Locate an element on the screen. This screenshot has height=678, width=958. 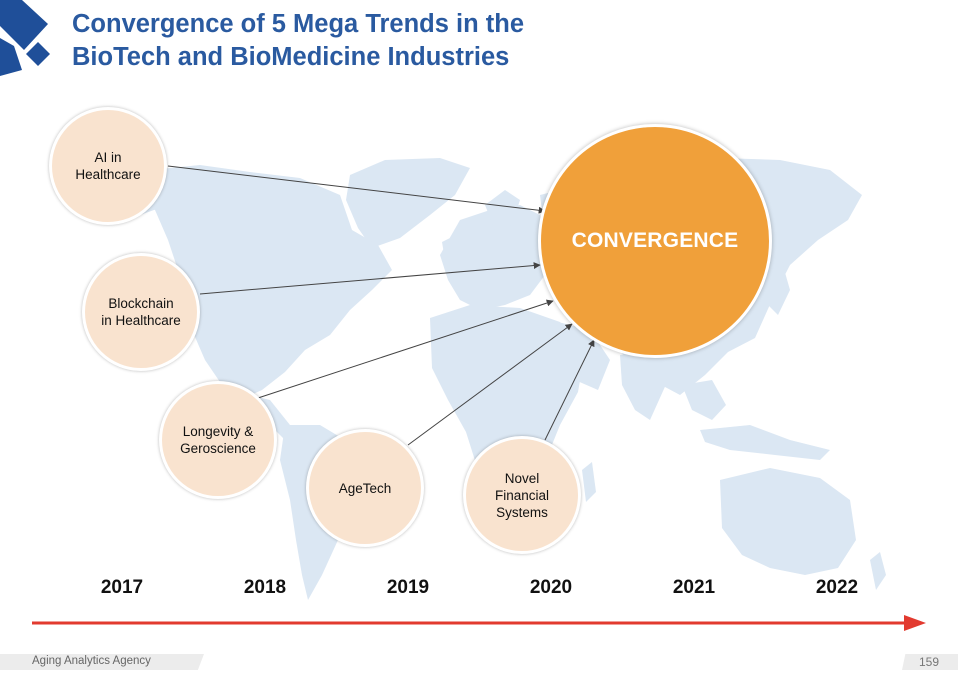
trend-novel-financial-systems: Novel Financial Systems is located at coordinates (522, 495).